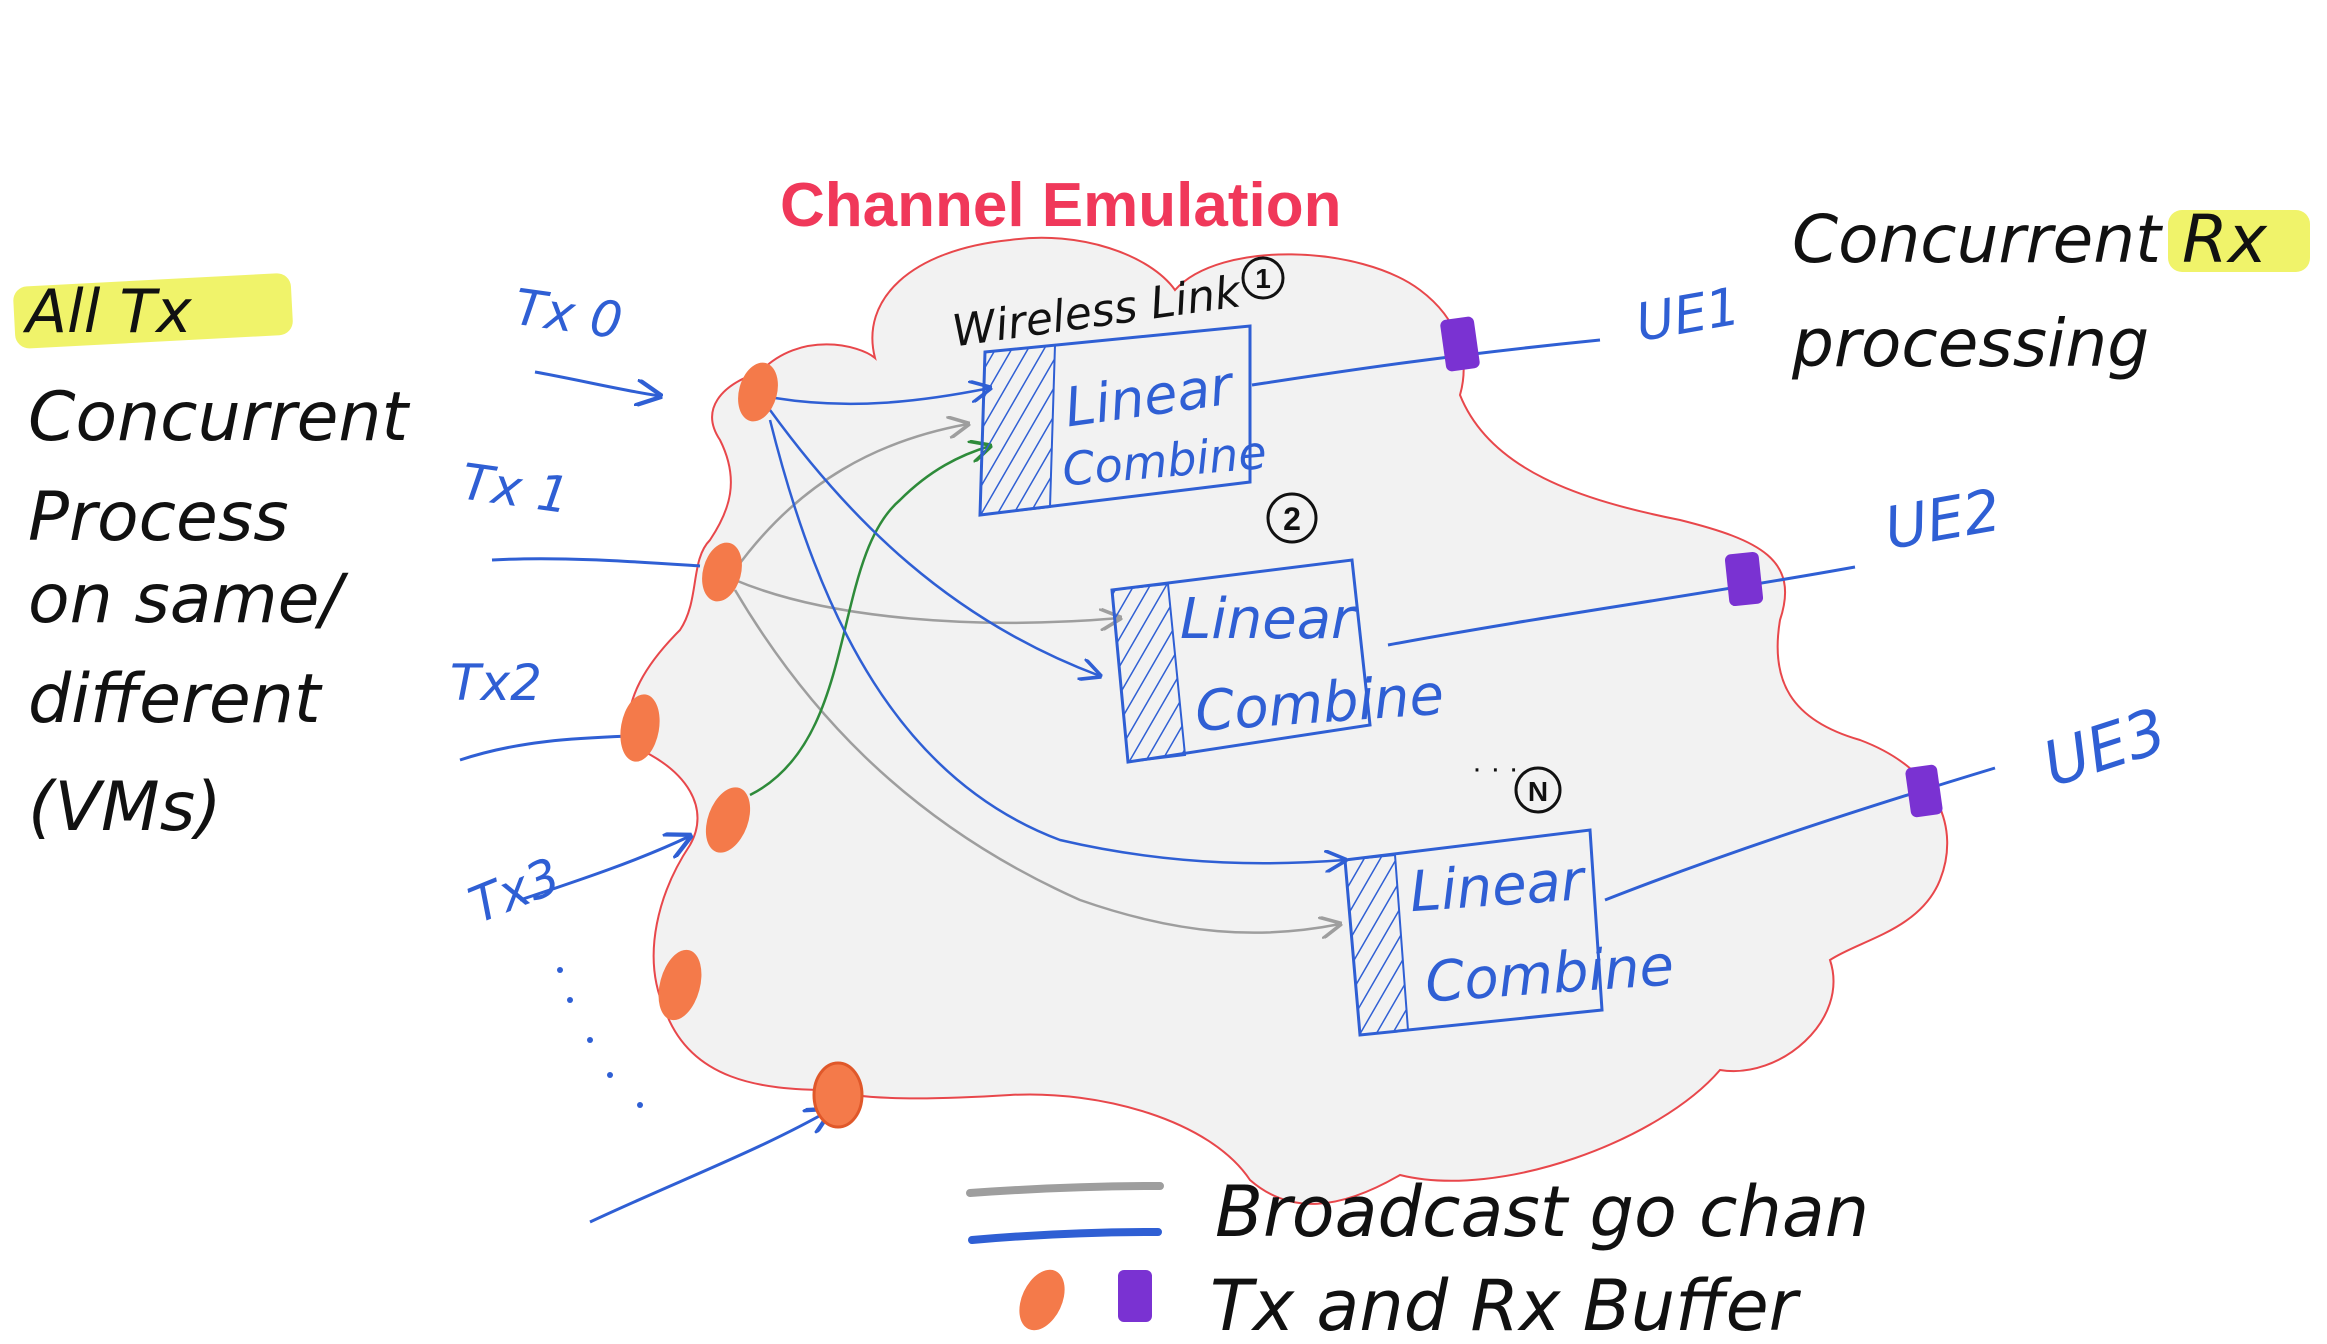 The image size is (2327, 1344). What do you see at coordinates (568, 314) in the screenshot?
I see `tx0-label: Tx 0` at bounding box center [568, 314].